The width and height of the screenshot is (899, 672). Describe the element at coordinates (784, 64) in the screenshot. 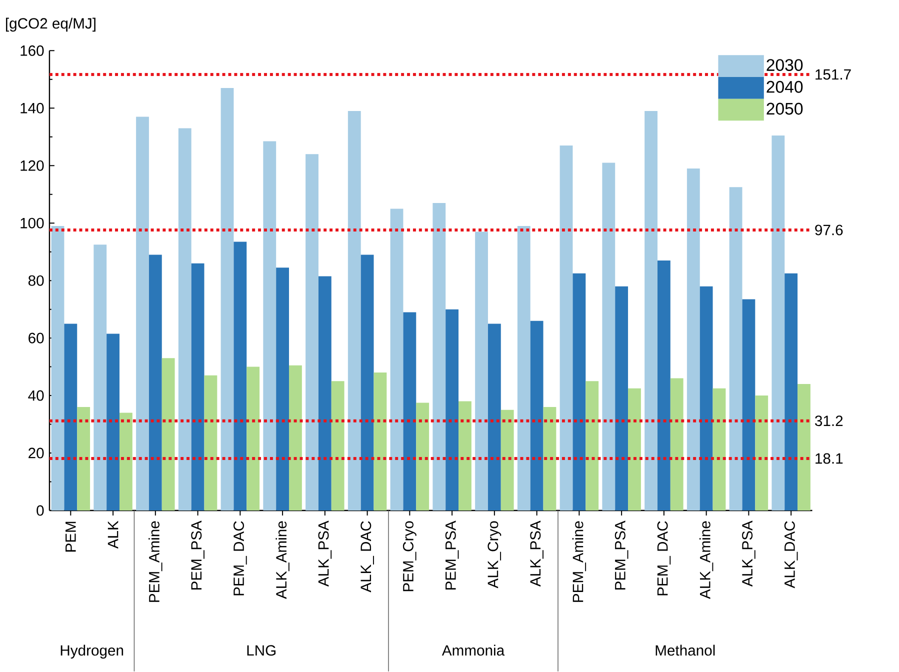

I see `legend-label: 2030` at that location.